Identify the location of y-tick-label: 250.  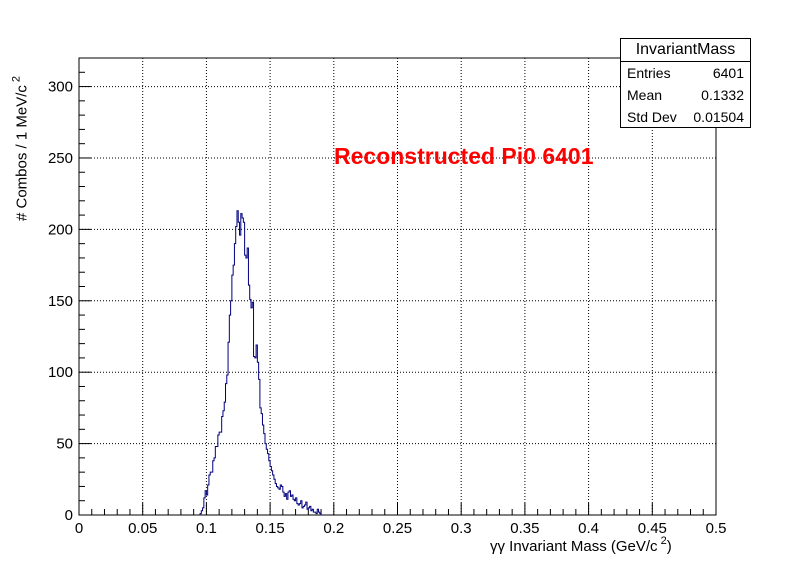
(60, 158).